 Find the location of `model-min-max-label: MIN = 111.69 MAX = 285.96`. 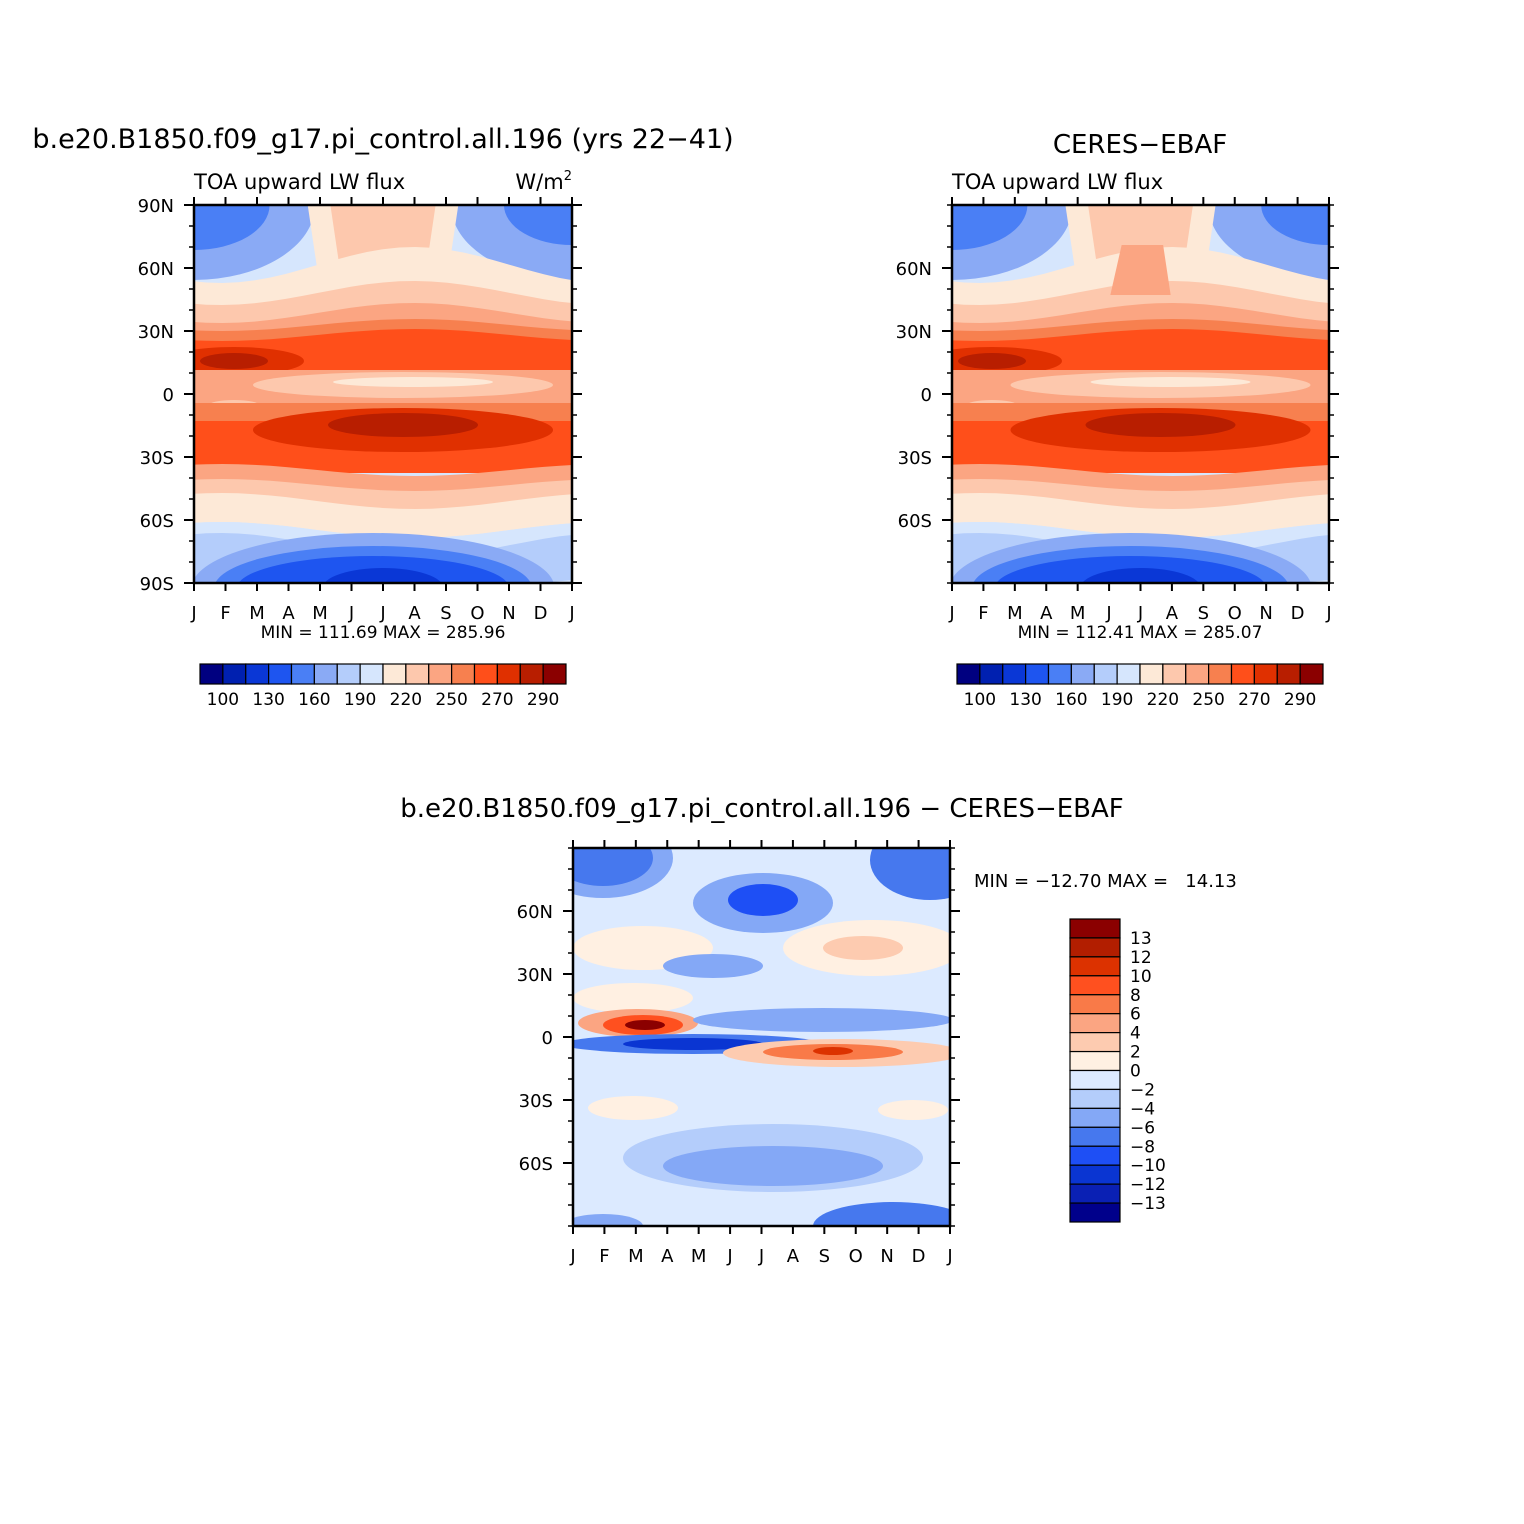

model-min-max-label: MIN = 111.69 MAX = 285.96 is located at coordinates (383, 633).